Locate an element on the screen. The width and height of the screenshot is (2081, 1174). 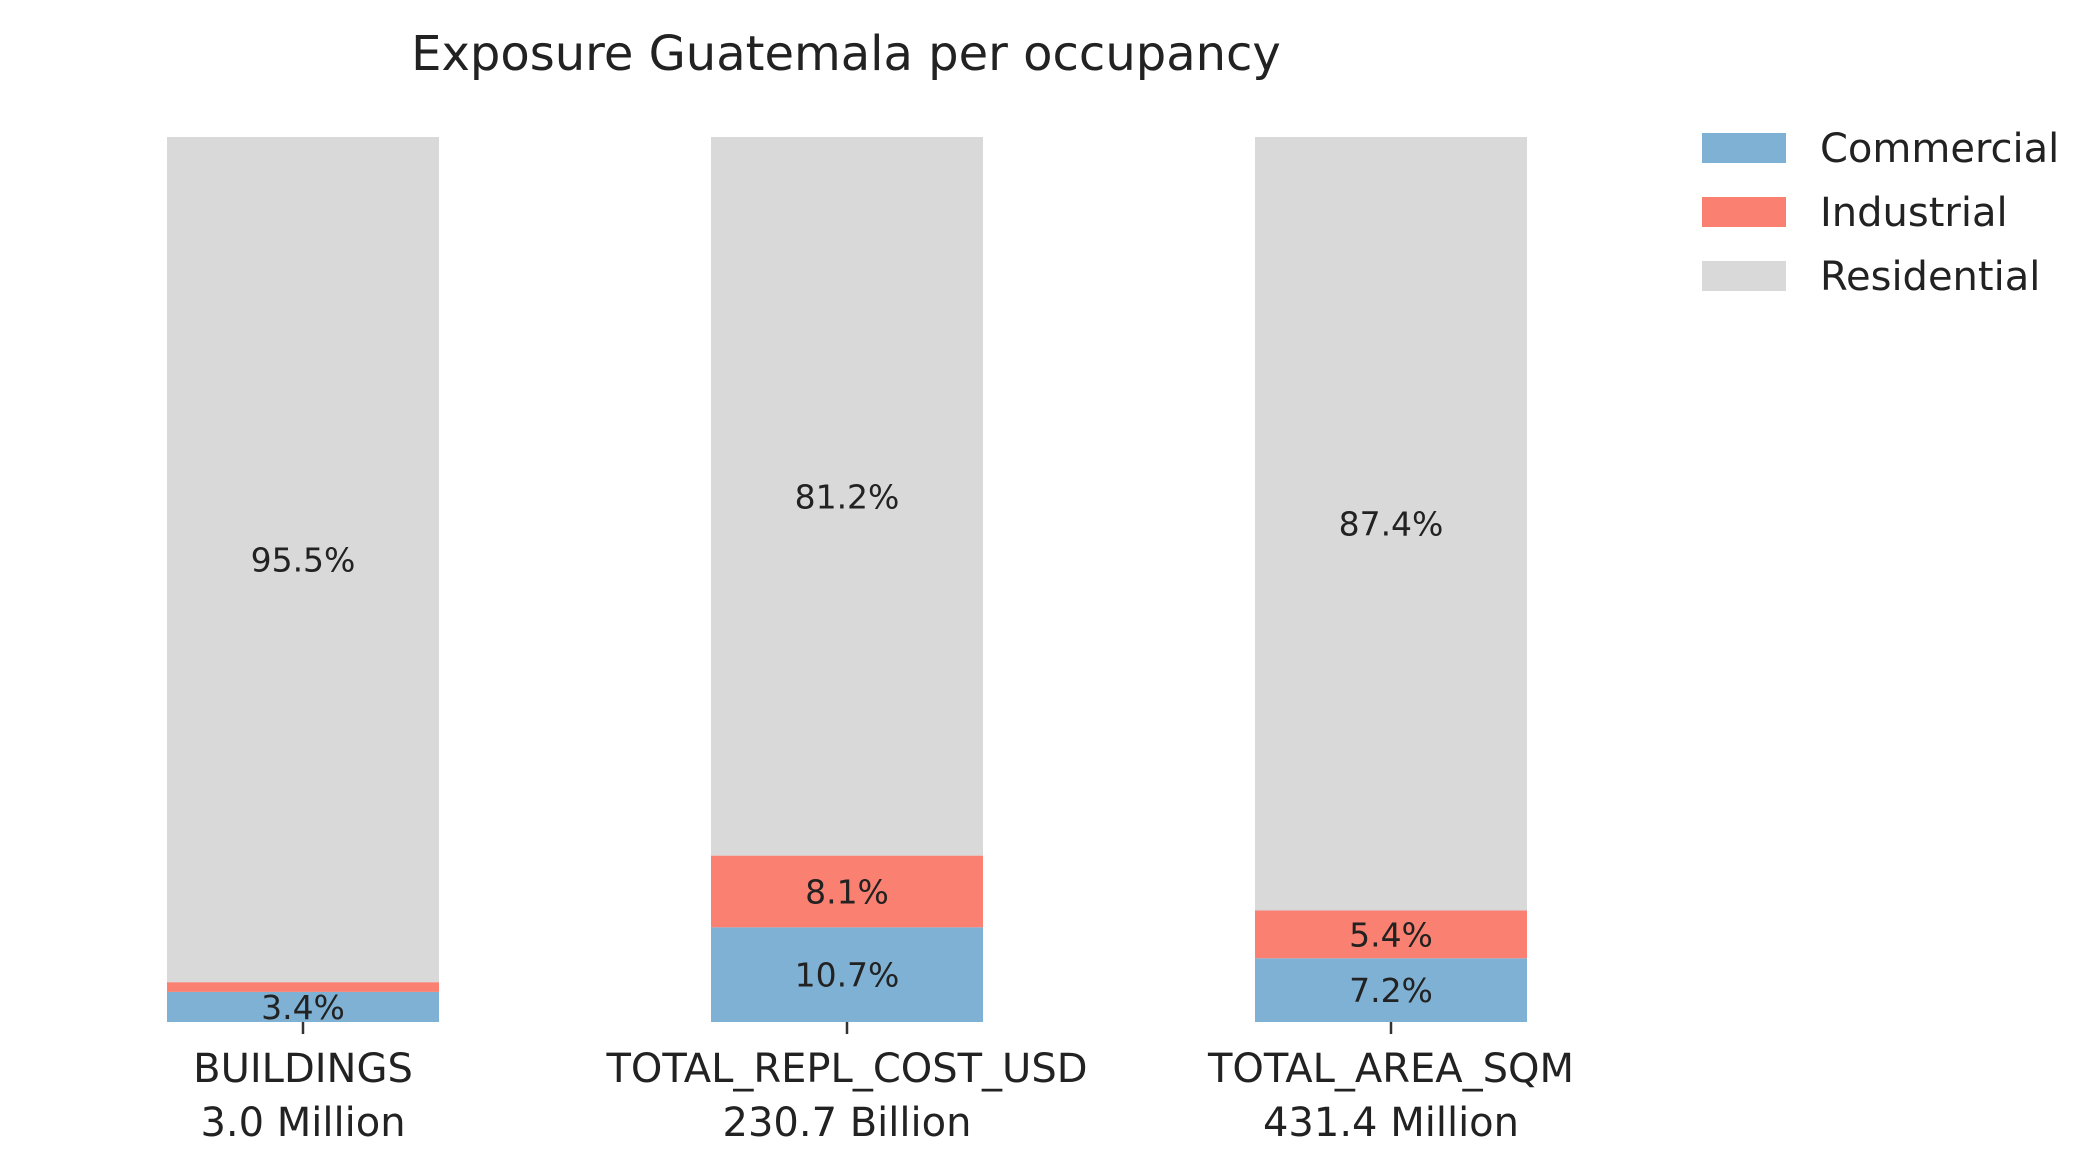
legend-swatch-commercial is located at coordinates (1744, 148).